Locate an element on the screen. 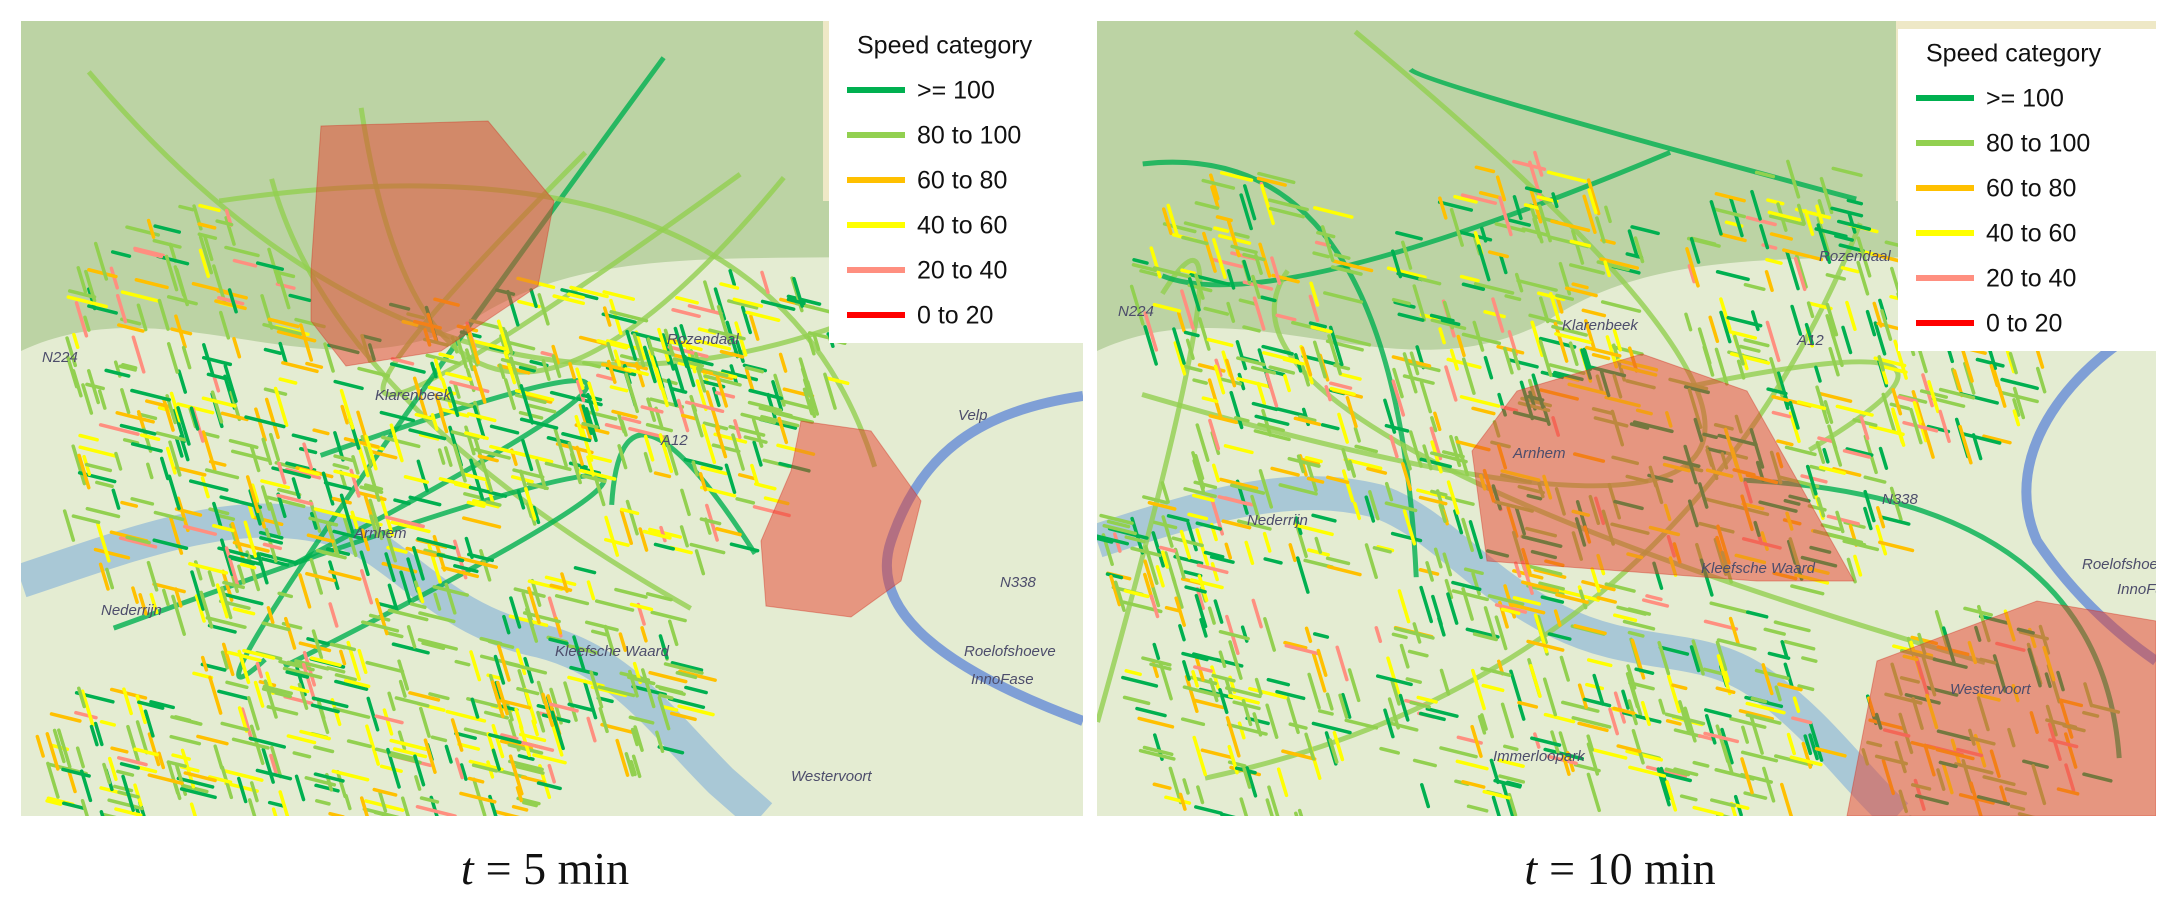 This screenshot has height=910, width=2176. main-road is located at coordinates (683, 493).